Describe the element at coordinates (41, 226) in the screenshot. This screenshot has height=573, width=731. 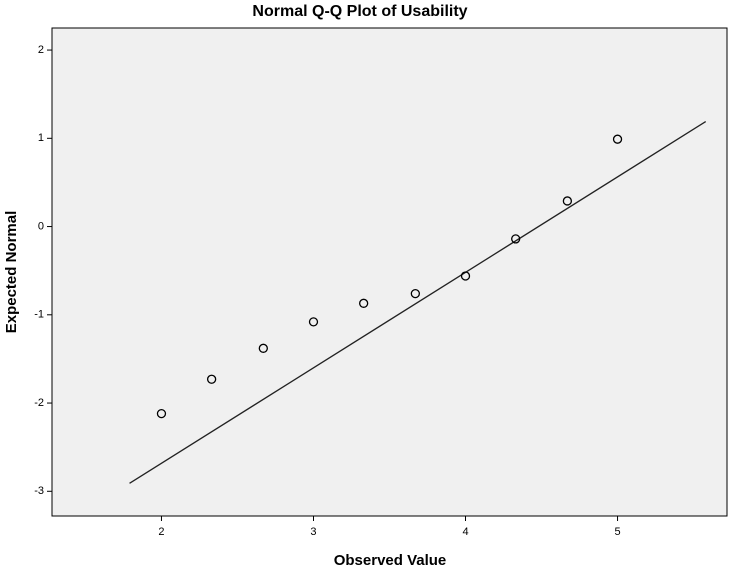
I see `y-tick-label: 0` at that location.